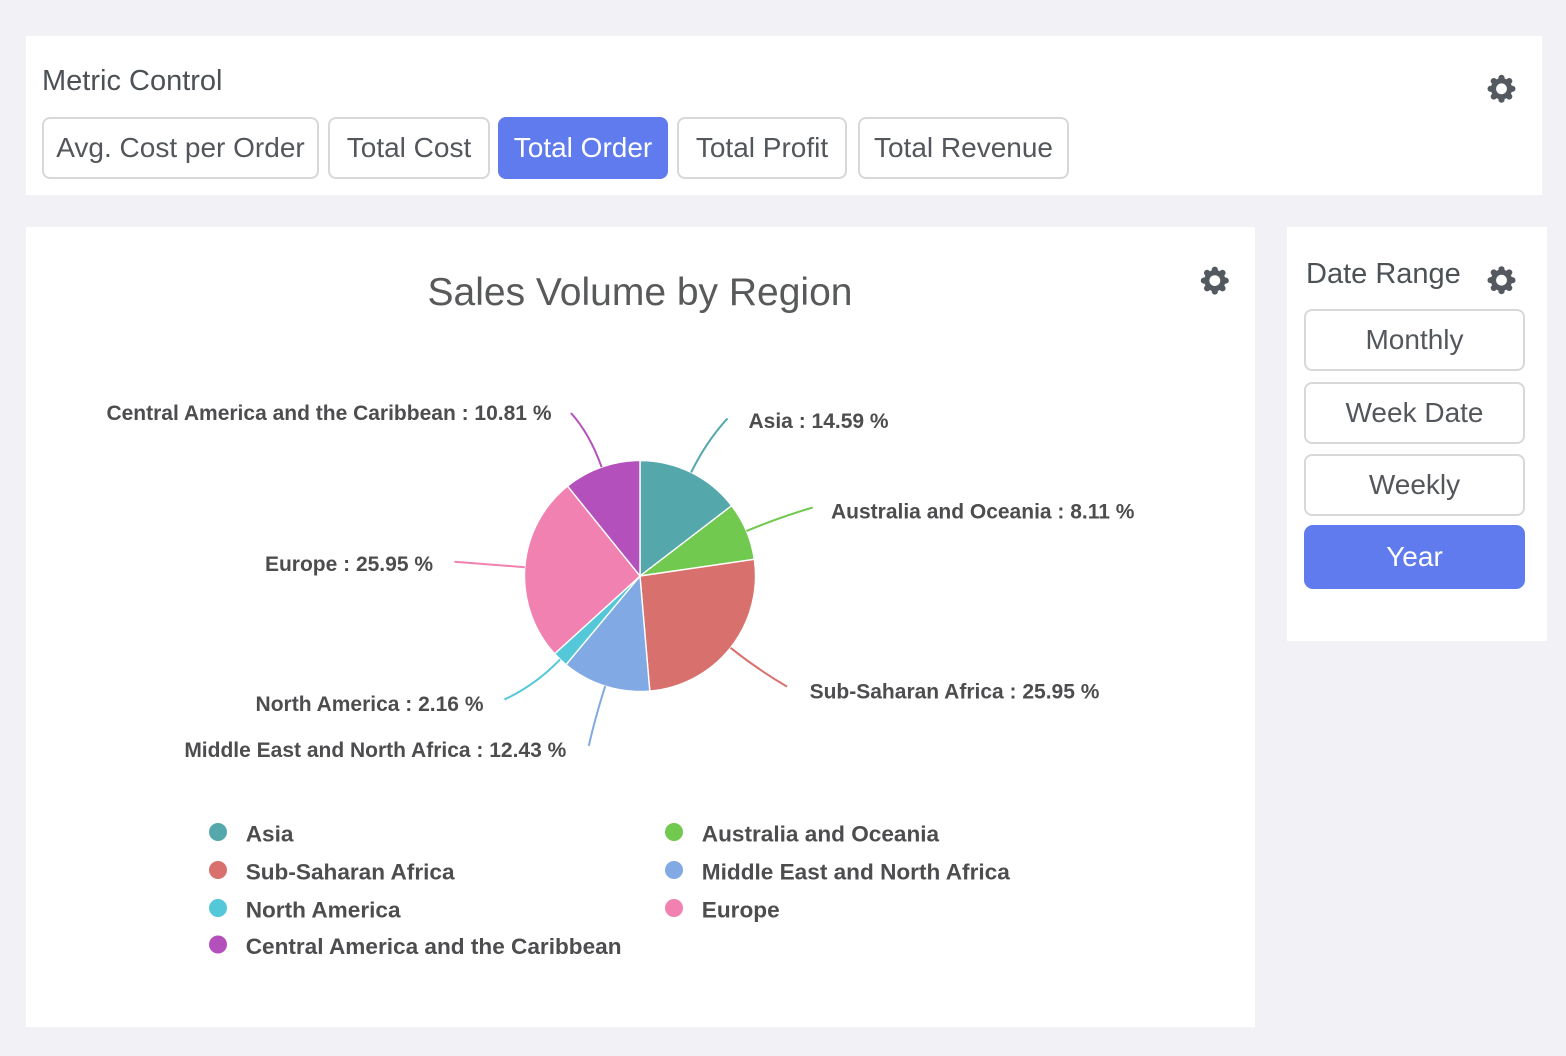 Image resolution: width=1566 pixels, height=1056 pixels. I want to click on svg-text: North America, so click(323, 910).